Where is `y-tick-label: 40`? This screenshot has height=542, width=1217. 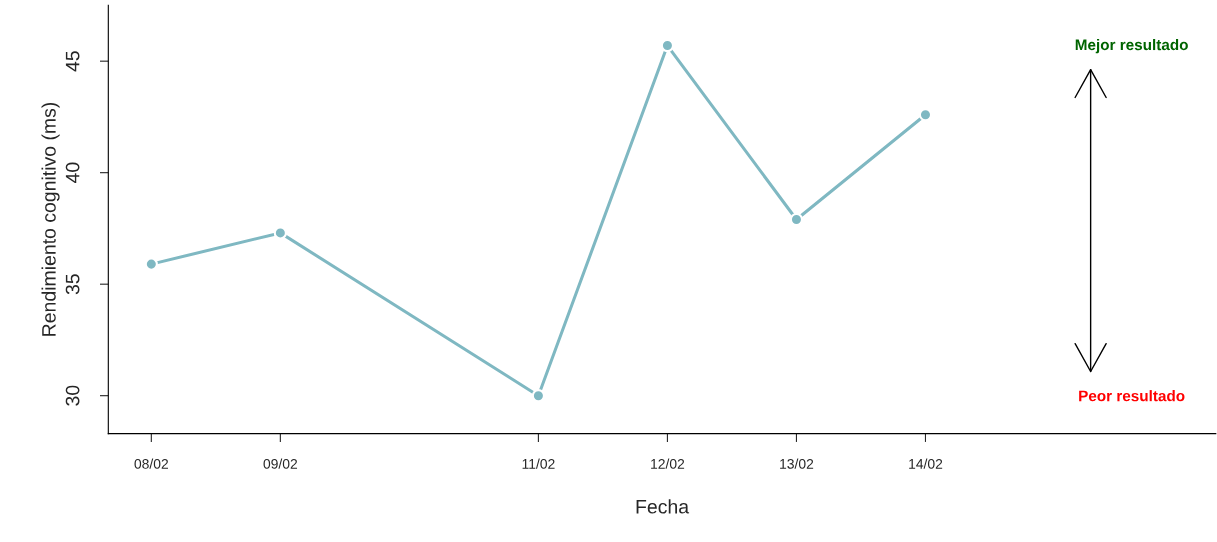 y-tick-label: 40 is located at coordinates (72, 173).